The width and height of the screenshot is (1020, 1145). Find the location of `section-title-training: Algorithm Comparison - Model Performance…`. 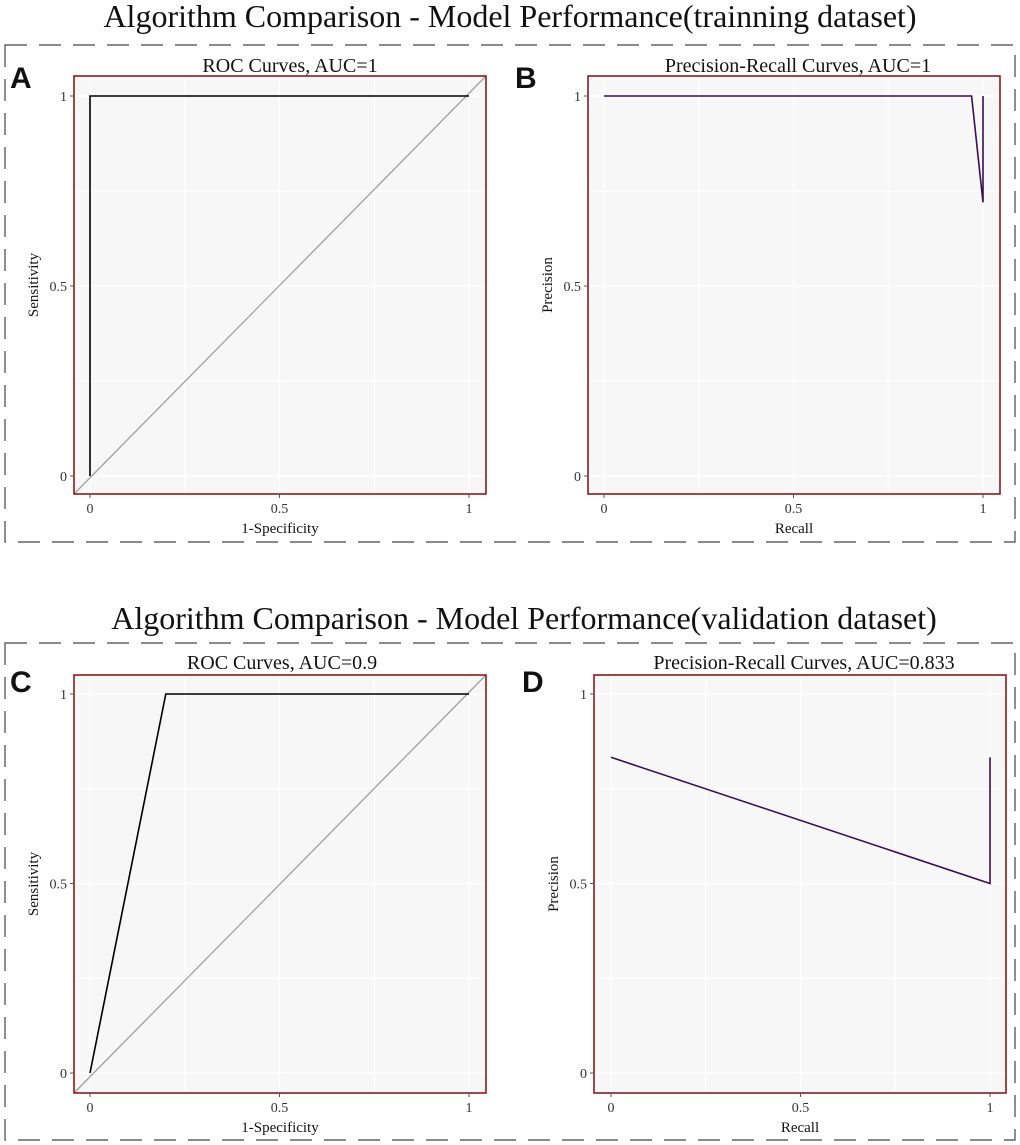

section-title-training: Algorithm Comparison - Model Performance… is located at coordinates (509, 17).